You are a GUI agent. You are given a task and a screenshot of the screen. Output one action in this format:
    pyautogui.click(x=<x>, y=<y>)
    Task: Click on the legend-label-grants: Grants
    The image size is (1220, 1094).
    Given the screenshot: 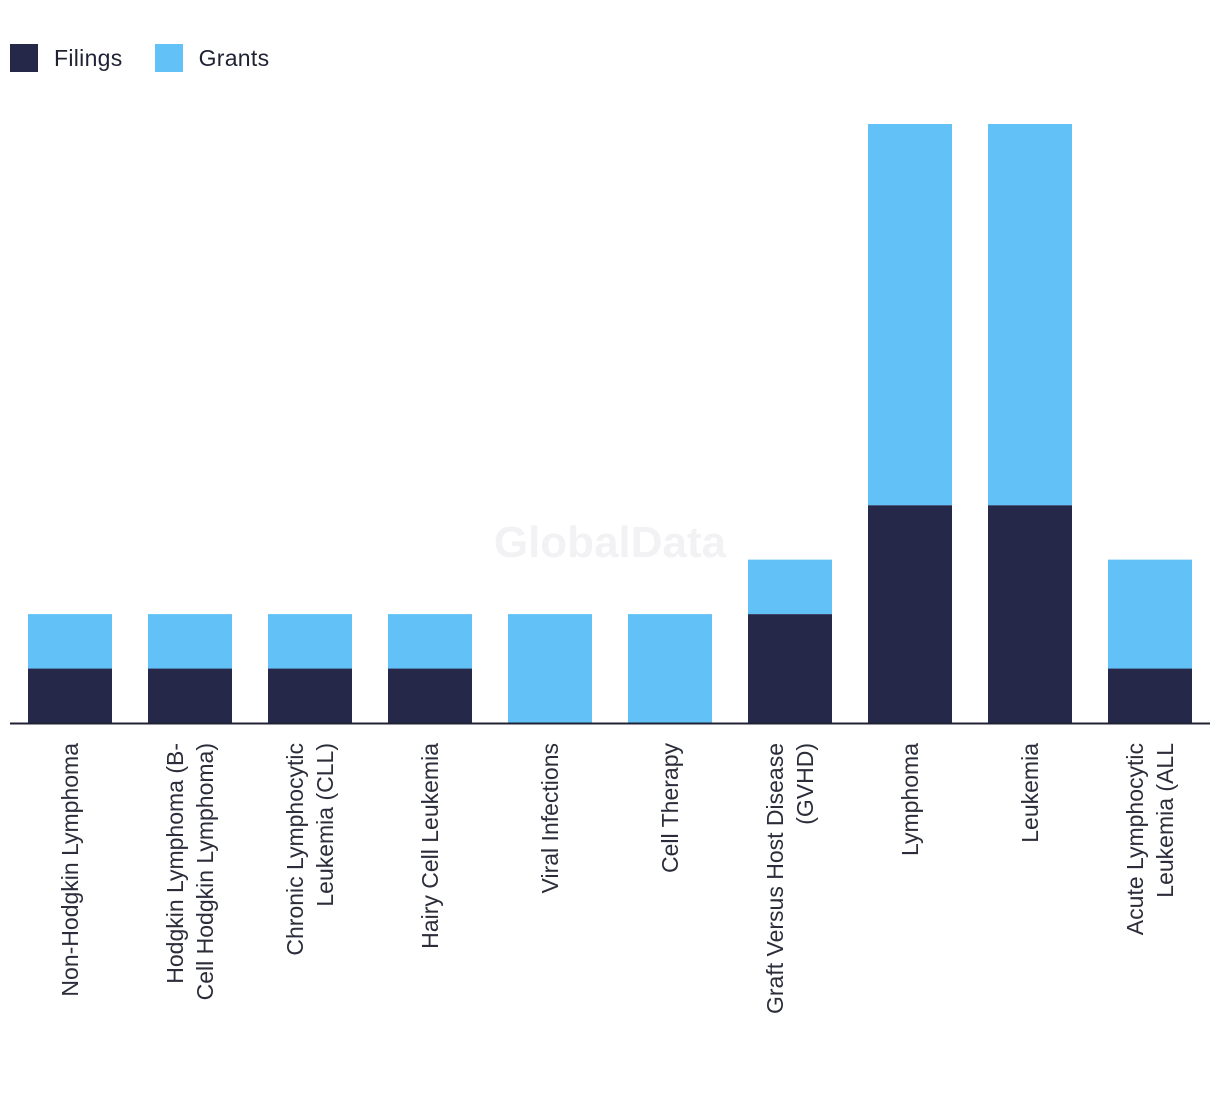 What is the action you would take?
    pyautogui.click(x=234, y=57)
    